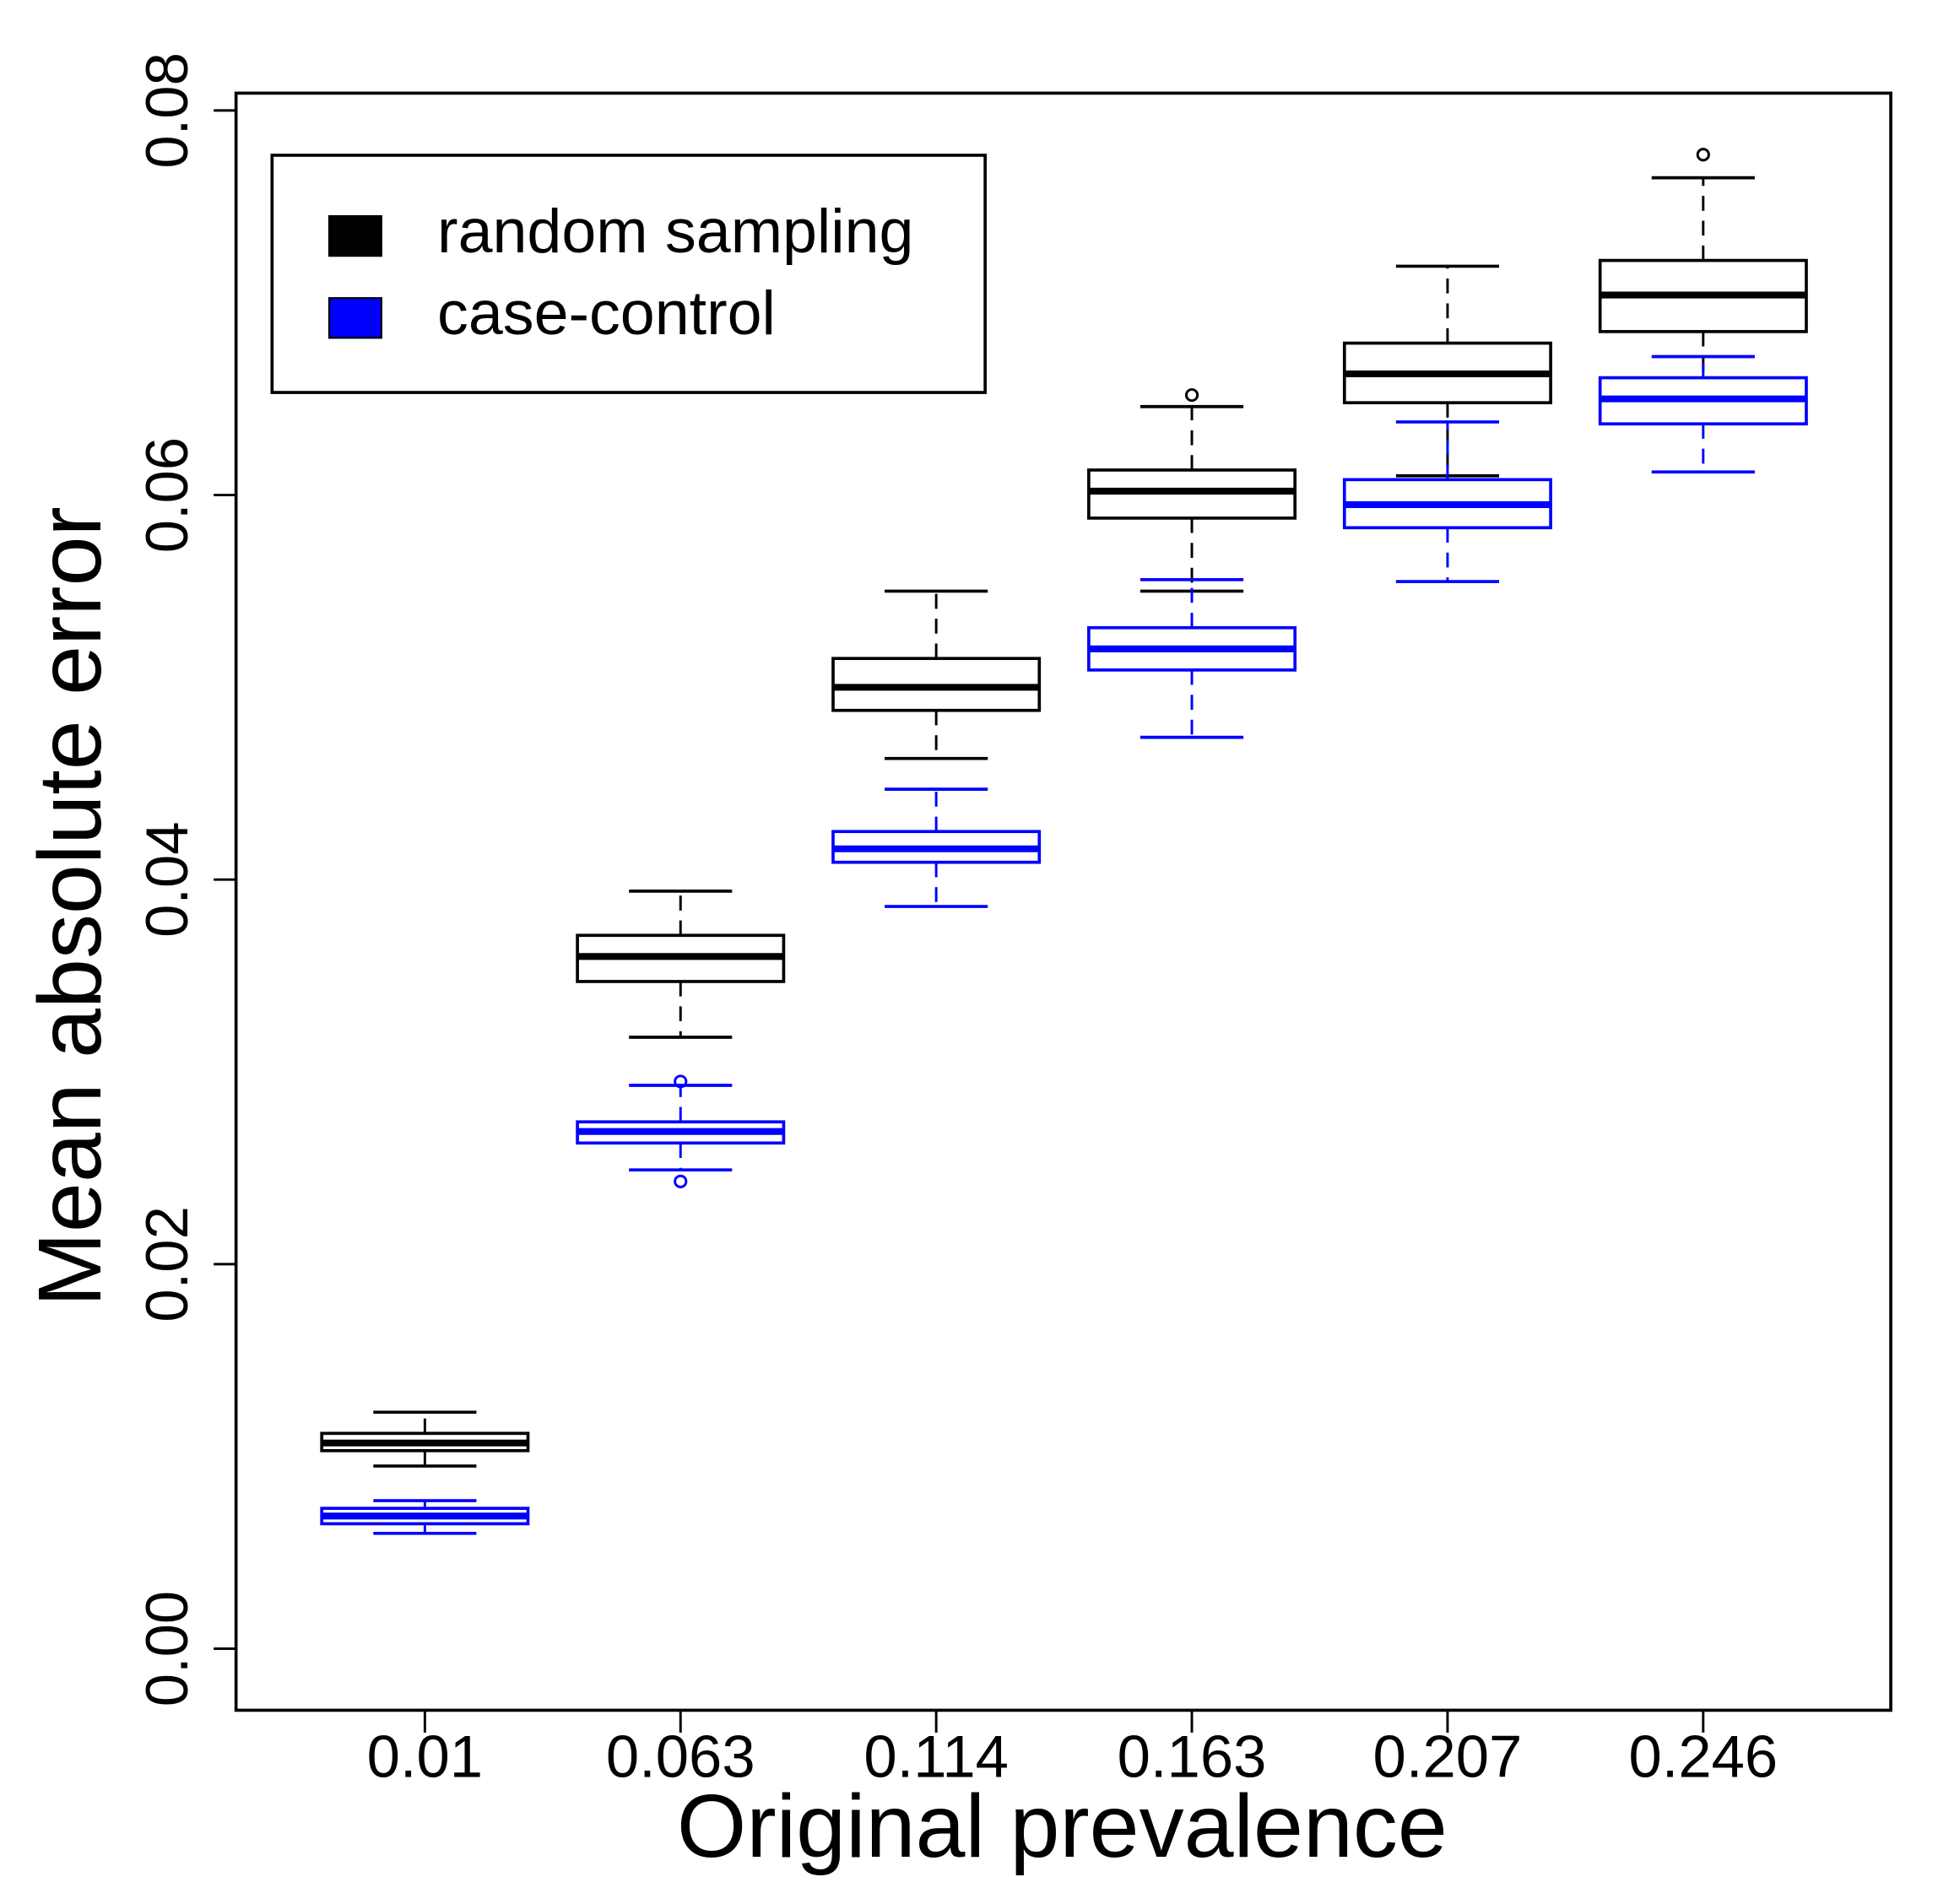 Image resolution: width=1938 pixels, height=1904 pixels. Describe the element at coordinates (1703, 1756) in the screenshot. I see `x-tick-label: 0.246` at that location.